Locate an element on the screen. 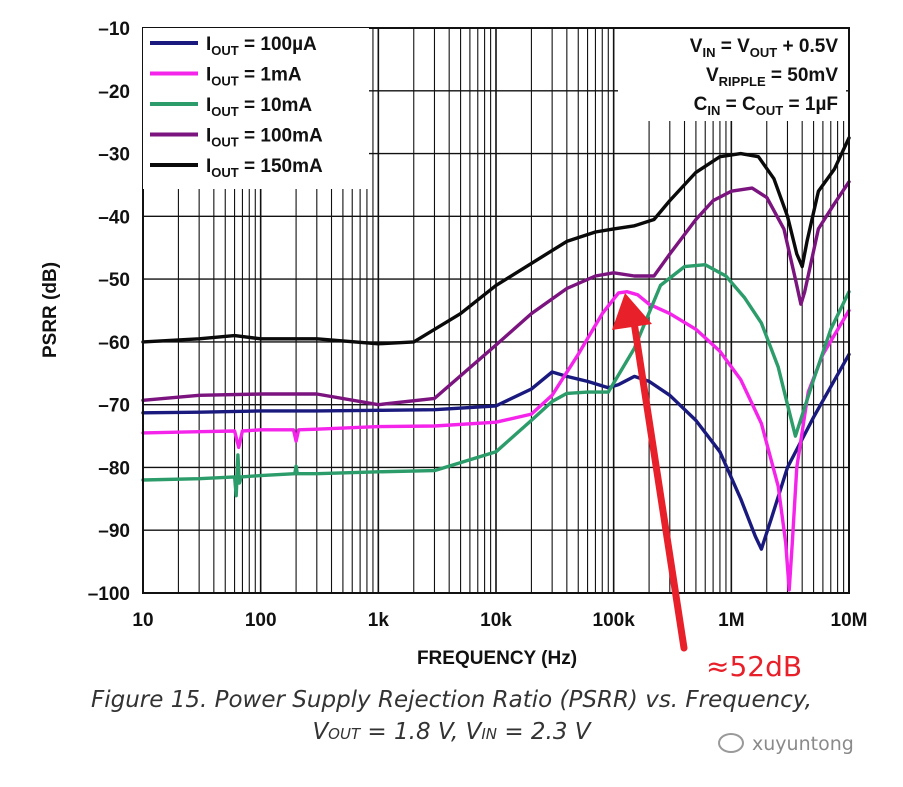 The width and height of the screenshot is (903, 787). caption-sub-out: OUT is located at coordinates (344, 734).